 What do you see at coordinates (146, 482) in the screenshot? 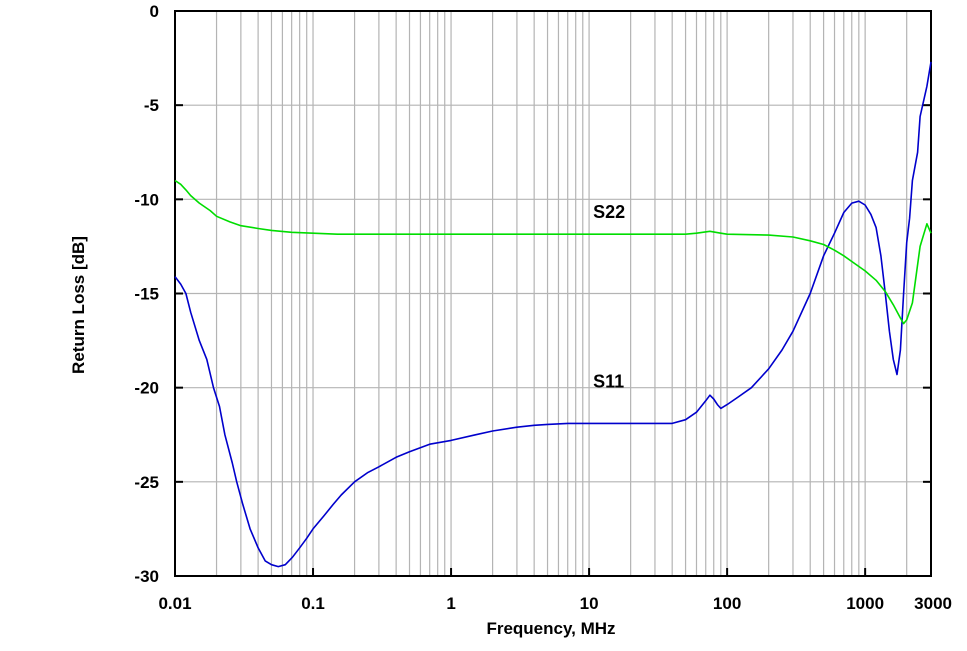
I see `y-tick-label: -25` at bounding box center [146, 482].